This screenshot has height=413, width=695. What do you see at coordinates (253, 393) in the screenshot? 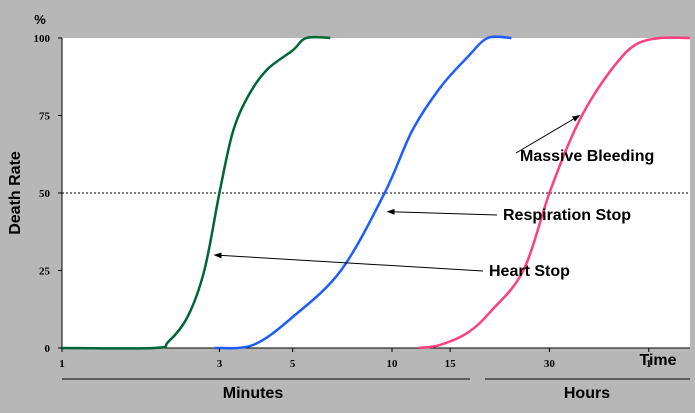
I see `minutes-label: Minutes` at bounding box center [253, 393].